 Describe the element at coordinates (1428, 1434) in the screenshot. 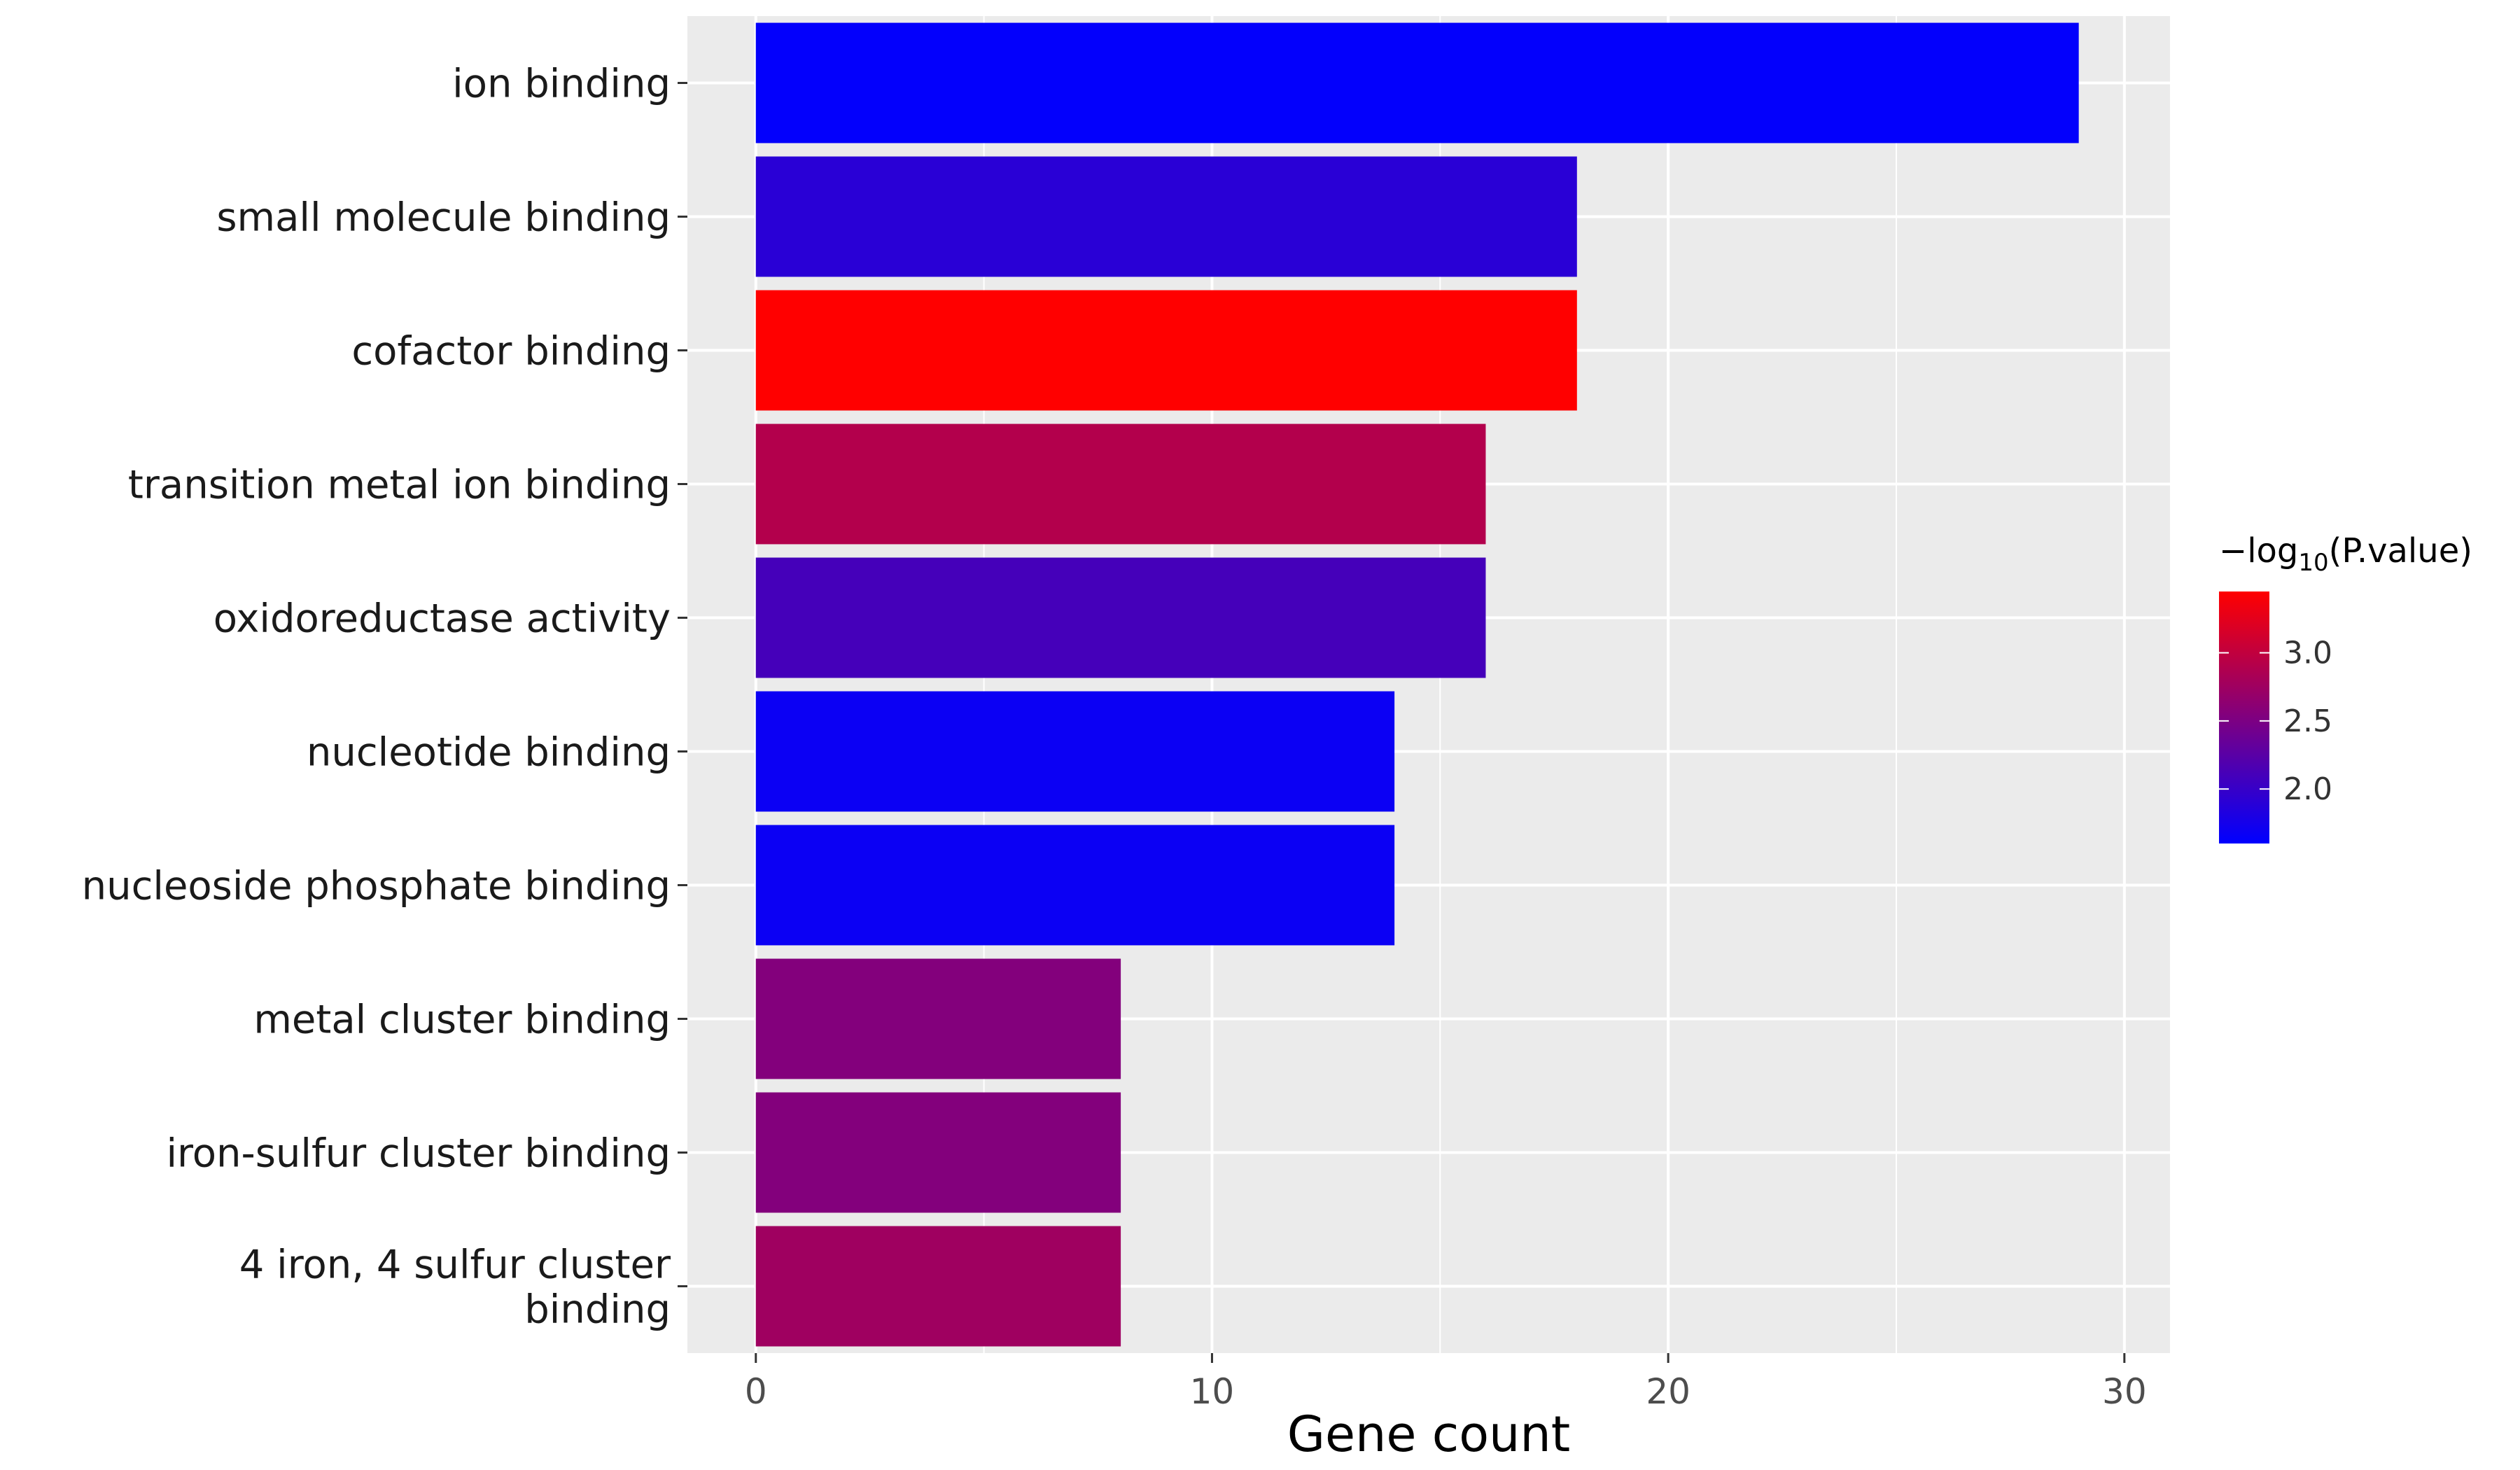

I see `x-axis-title: Gene count` at that location.